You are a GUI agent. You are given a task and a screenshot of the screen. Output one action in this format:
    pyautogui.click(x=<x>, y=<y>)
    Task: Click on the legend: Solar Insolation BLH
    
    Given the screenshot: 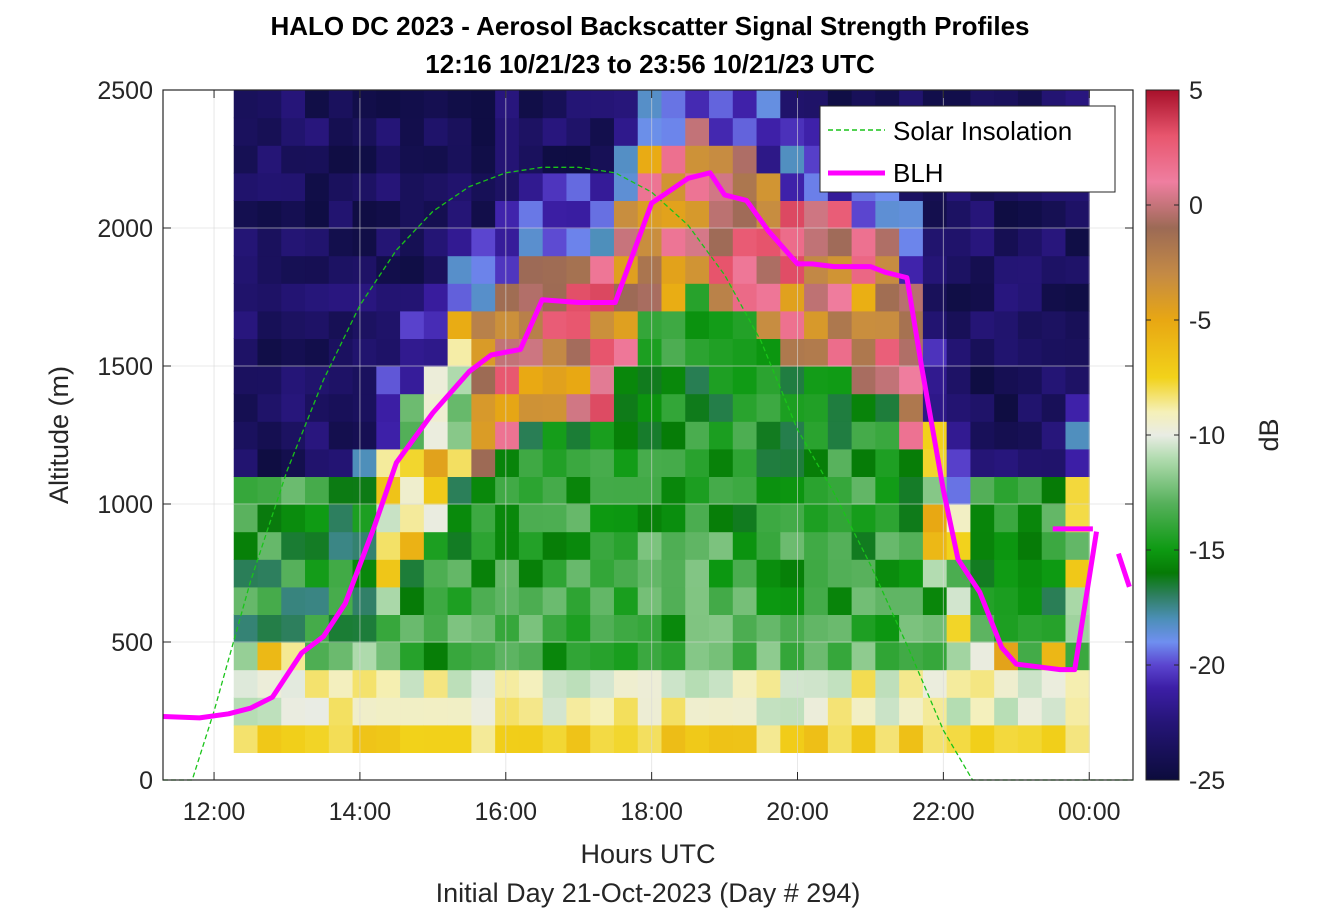 What is the action you would take?
    pyautogui.click(x=967, y=149)
    